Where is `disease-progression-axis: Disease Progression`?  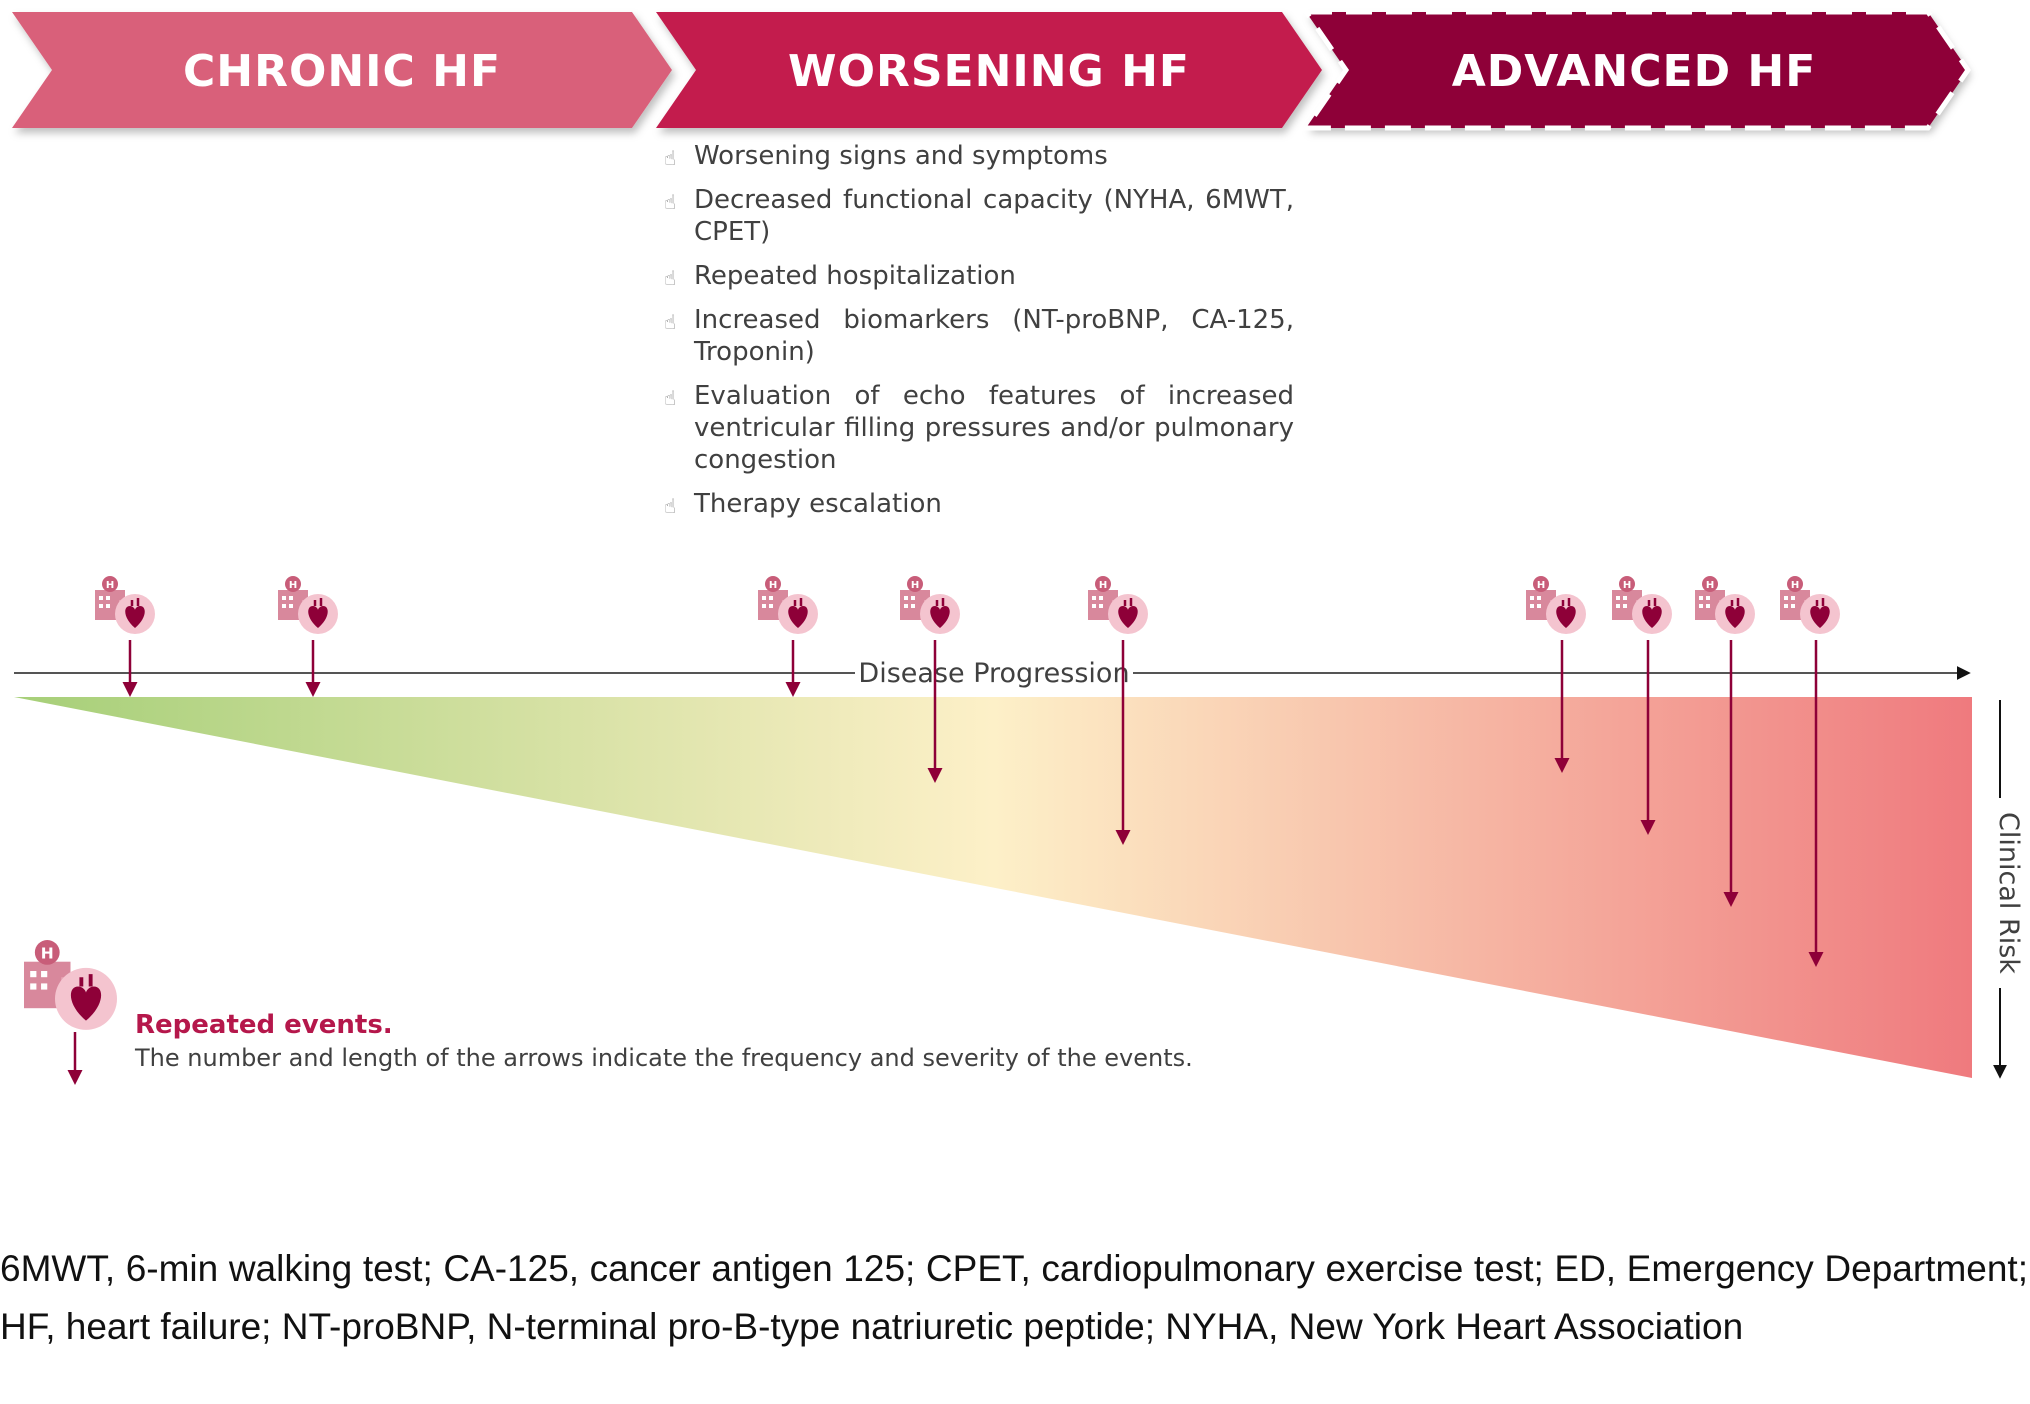 disease-progression-axis: Disease Progression is located at coordinates (992, 673).